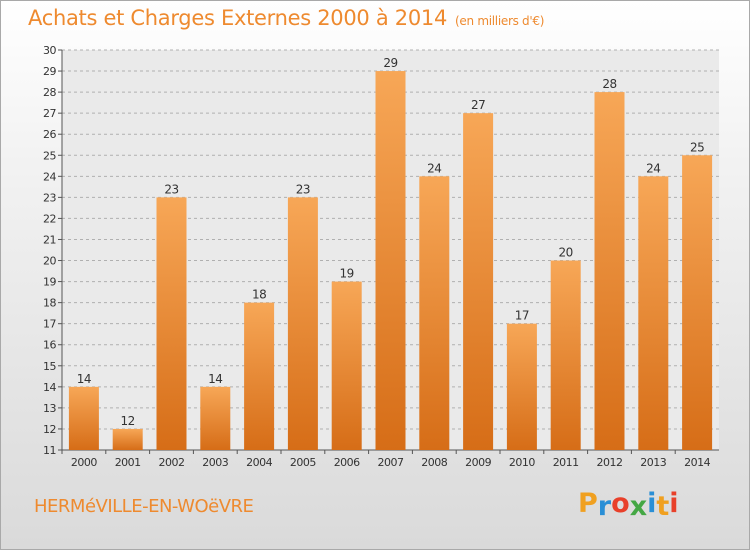  I want to click on bar-value-label: 25, so click(697, 147).